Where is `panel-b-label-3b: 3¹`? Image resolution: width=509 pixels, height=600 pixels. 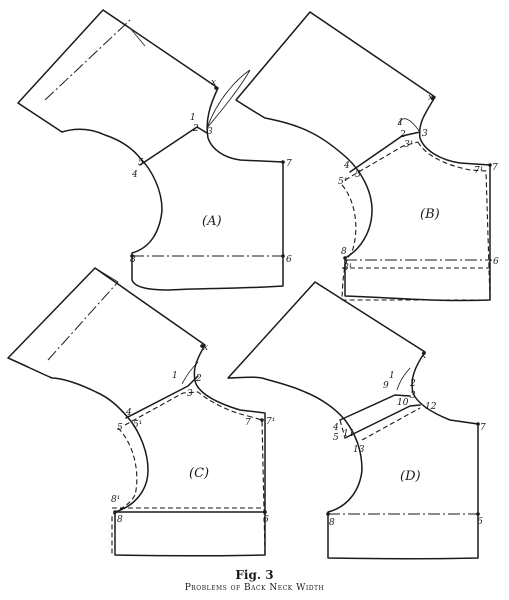
panel-b-label-3b: 3¹ is located at coordinates (408, 145).